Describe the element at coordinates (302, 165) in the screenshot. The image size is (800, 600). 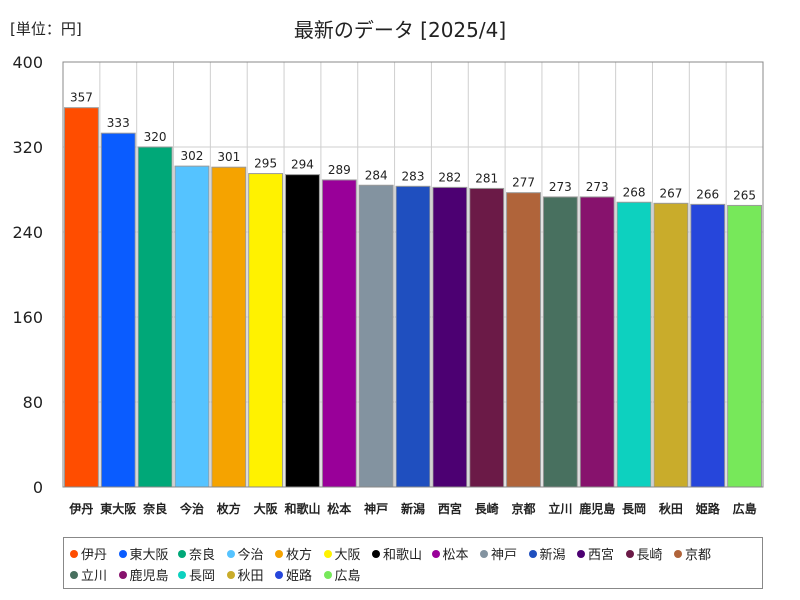
I see `data-label: 294` at that location.